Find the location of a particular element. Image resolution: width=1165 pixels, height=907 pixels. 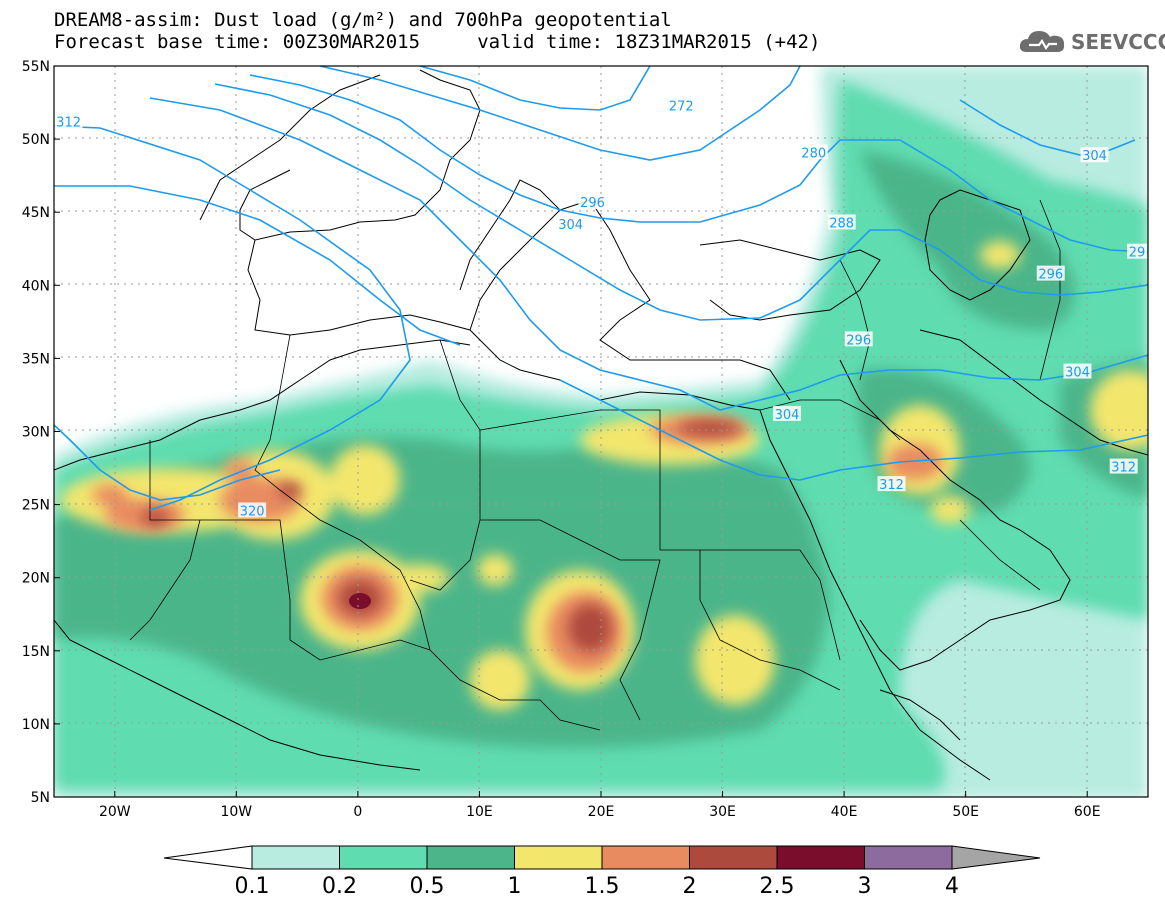

longitude-labels: 20W 10W 0 10E 20E 30E 40E 50E 60E is located at coordinates (600, 805).